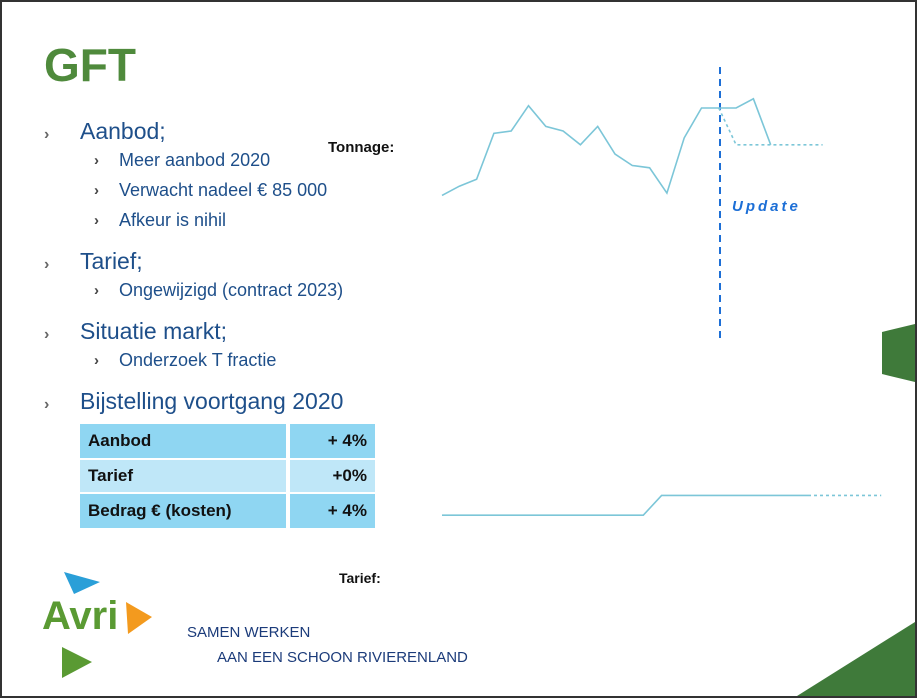 The width and height of the screenshot is (917, 698). I want to click on table-cell: Aanbod, so click(183, 441).